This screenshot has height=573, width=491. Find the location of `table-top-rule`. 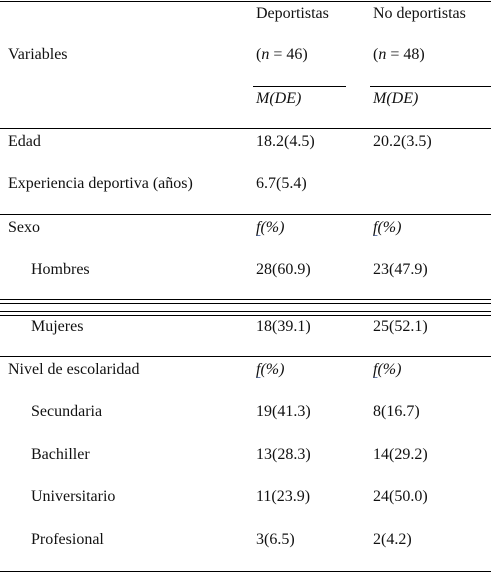

table-top-rule is located at coordinates (245, 1).